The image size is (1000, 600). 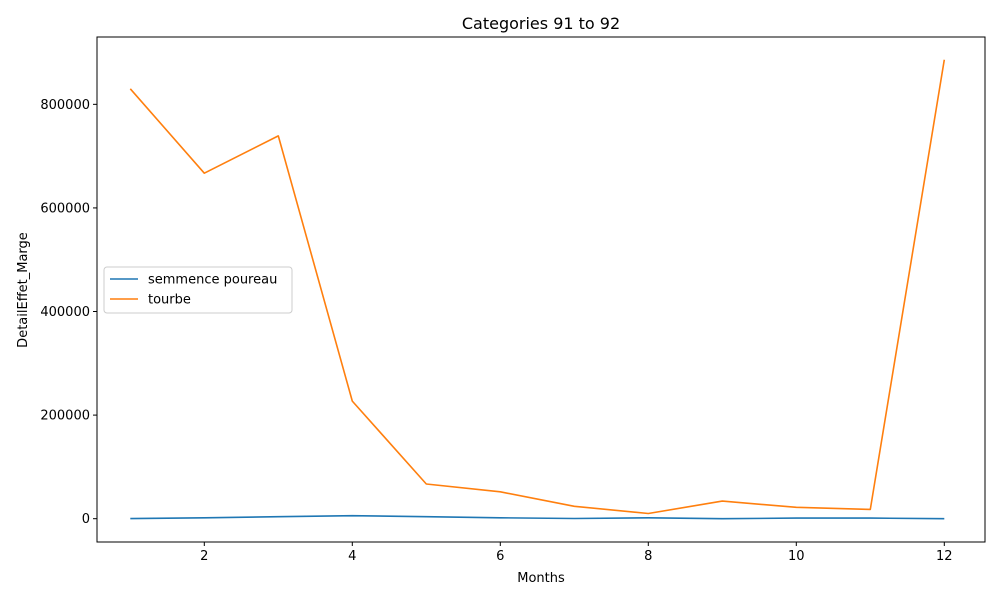 I want to click on x-tick-label: 2, so click(x=204, y=556).